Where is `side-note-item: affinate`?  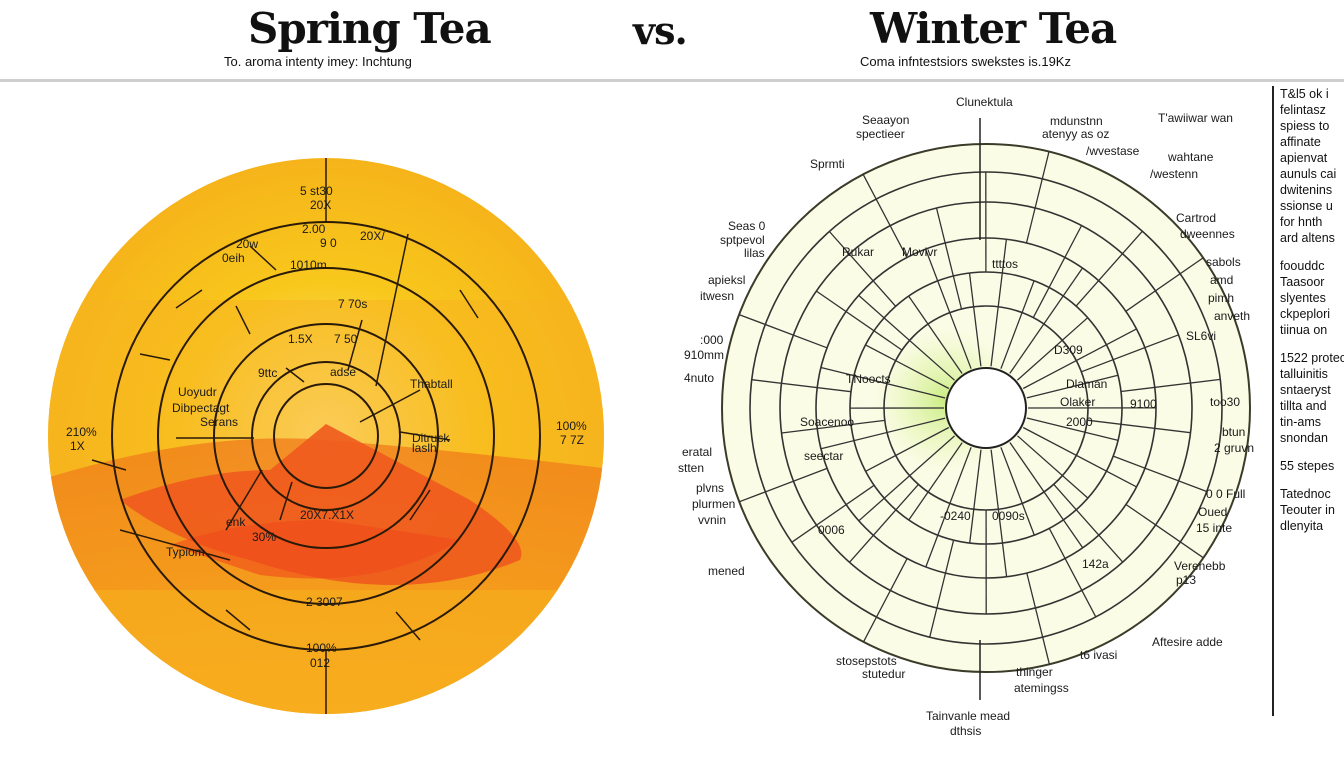
side-note-item: affinate is located at coordinates (1300, 142).